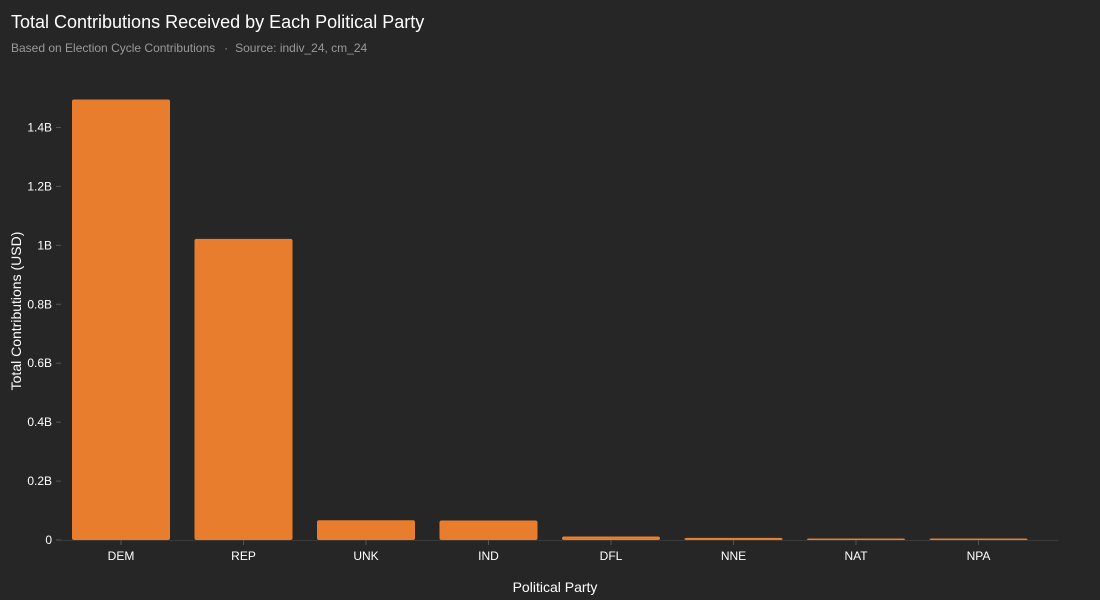  I want to click on bar-dem, so click(121, 320).